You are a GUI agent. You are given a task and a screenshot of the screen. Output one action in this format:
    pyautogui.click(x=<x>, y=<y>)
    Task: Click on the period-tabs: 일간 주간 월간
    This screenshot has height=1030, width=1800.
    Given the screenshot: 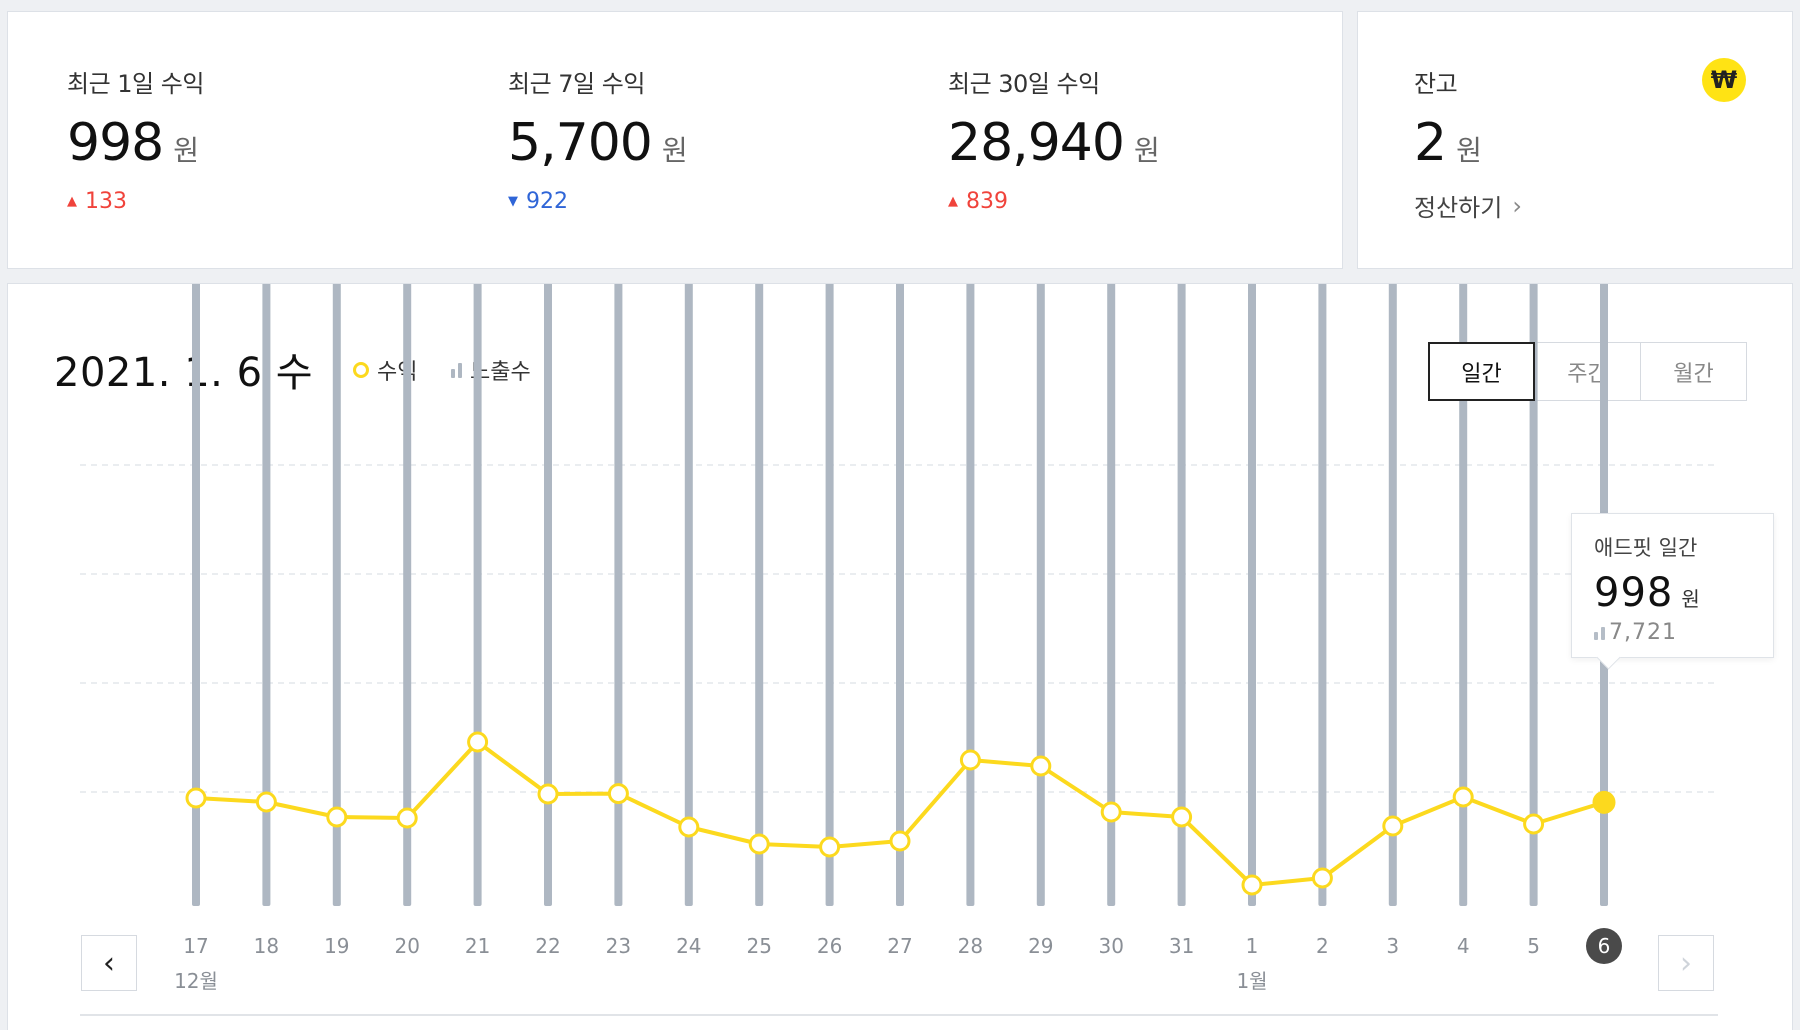 What is the action you would take?
    pyautogui.click(x=1587, y=371)
    